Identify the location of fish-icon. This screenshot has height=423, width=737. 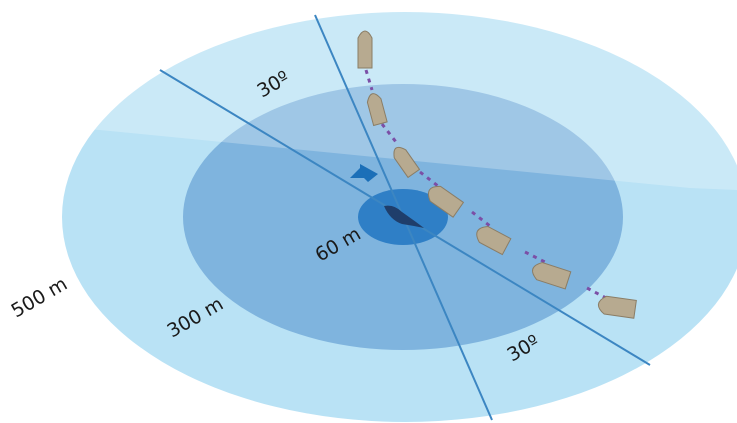
(404, 216).